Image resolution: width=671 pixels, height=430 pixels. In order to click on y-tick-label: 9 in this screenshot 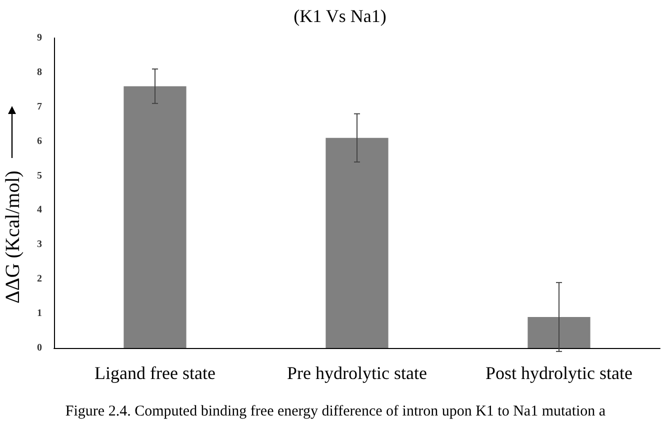, I will do `click(39, 38)`.